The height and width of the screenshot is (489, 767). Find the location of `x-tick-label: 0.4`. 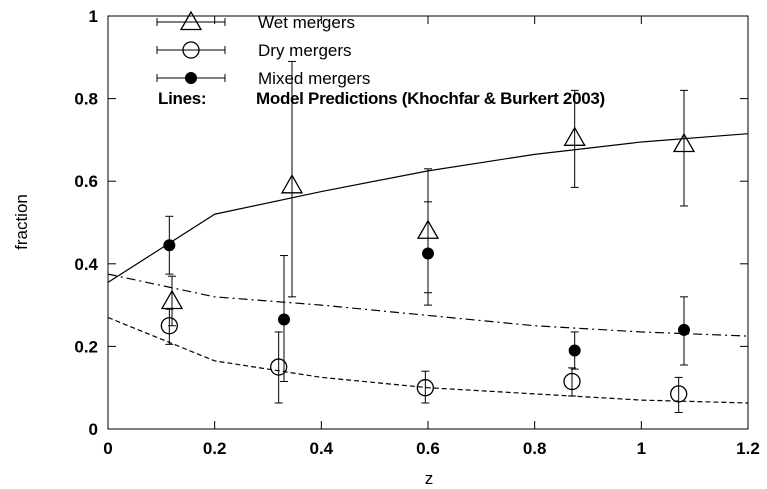

x-tick-label: 0.4 is located at coordinates (322, 448).